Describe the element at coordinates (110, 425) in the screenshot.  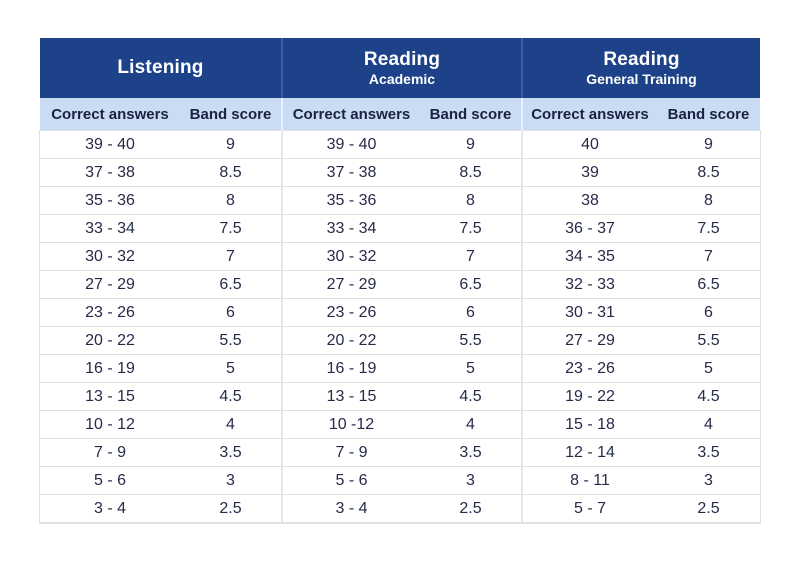
I see `correct-answers-cell: 10 - 12` at that location.